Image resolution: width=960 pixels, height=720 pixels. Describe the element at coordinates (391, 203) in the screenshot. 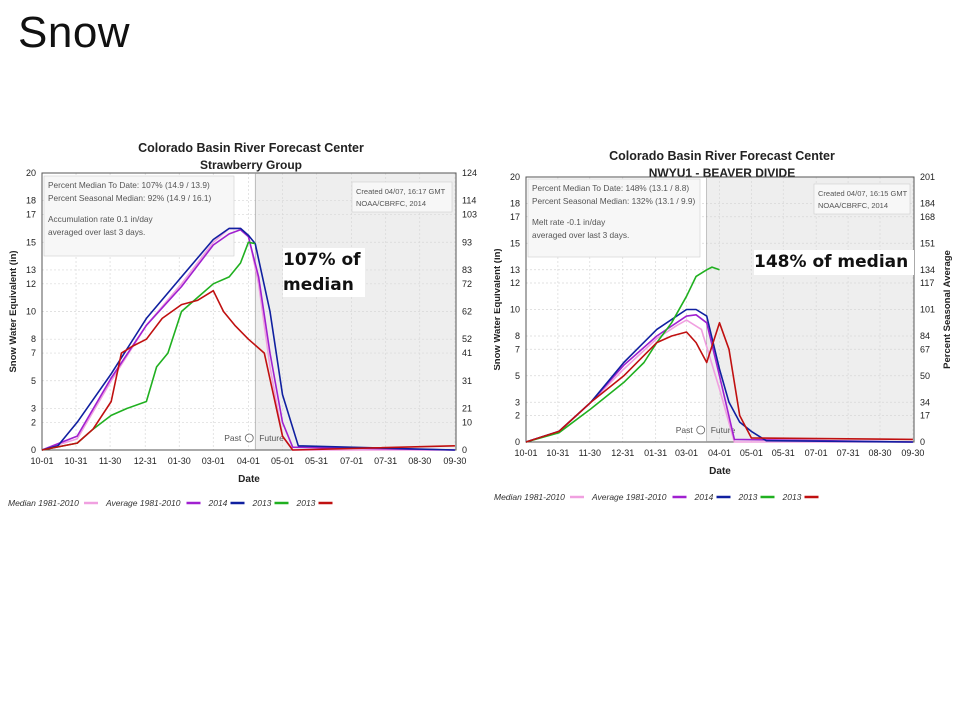

I see `created-text: NOAA/CBRFC, 2014` at that location.